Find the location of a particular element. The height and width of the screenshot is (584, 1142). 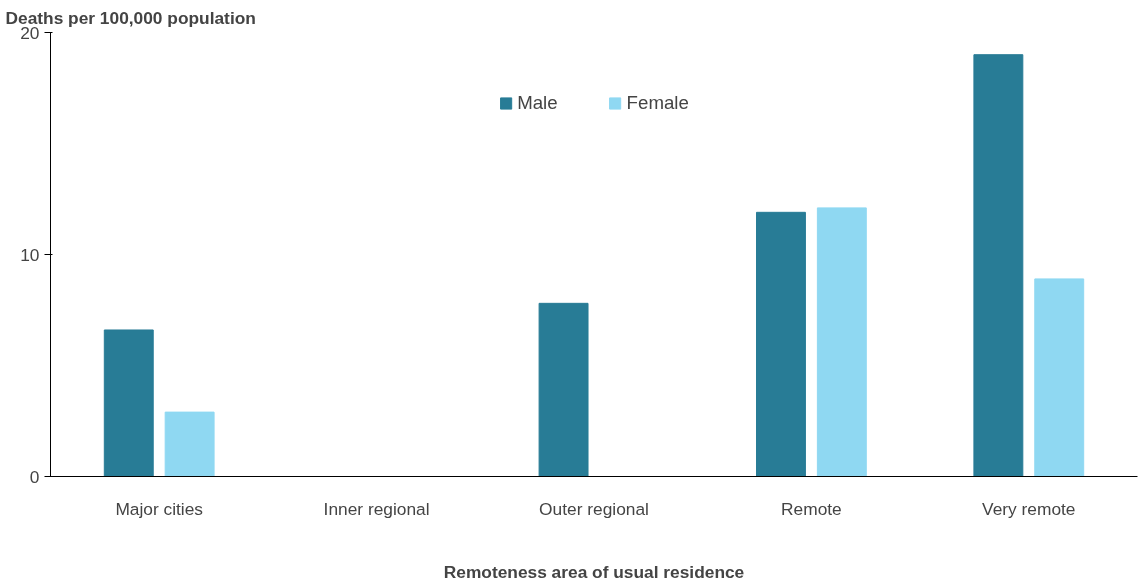

x-axis-title: Remoteness area of usual residence is located at coordinates (594, 571).